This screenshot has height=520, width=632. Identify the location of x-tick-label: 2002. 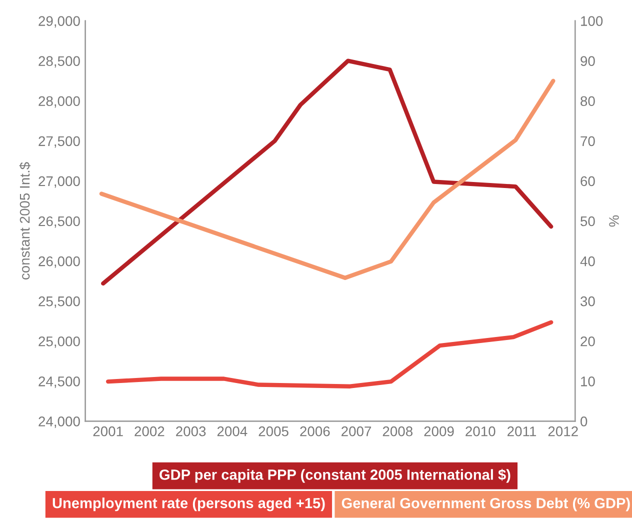
(149, 431).